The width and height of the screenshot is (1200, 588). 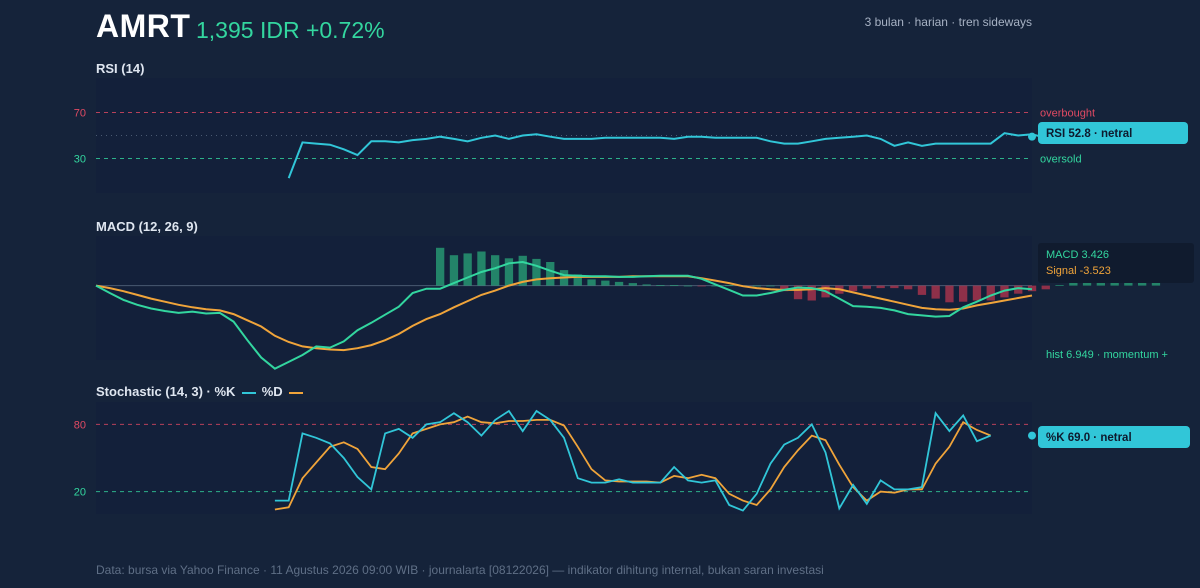 What do you see at coordinates (80, 114) in the screenshot?
I see `rsi-tick-label: 70` at bounding box center [80, 114].